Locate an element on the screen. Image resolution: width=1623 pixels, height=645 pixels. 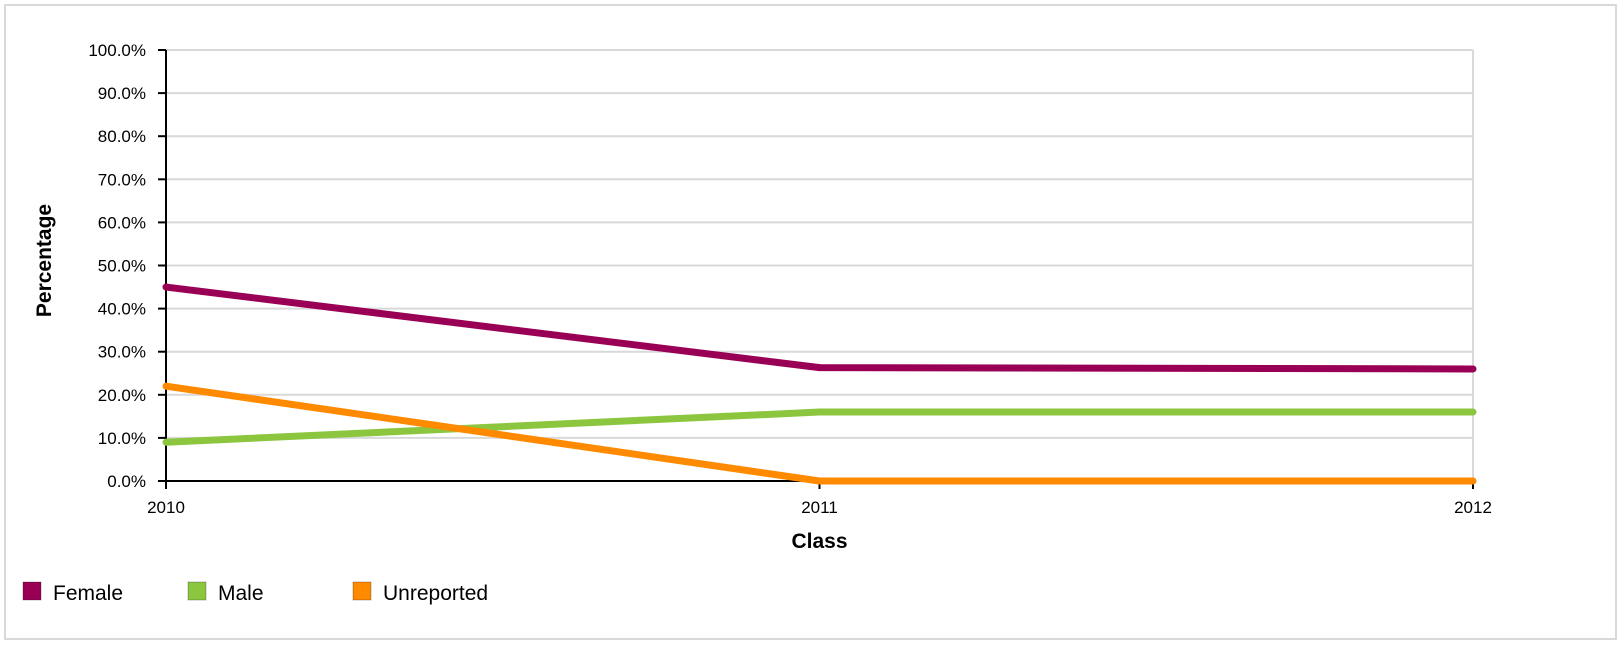
legend-swatch-male is located at coordinates (197, 591).